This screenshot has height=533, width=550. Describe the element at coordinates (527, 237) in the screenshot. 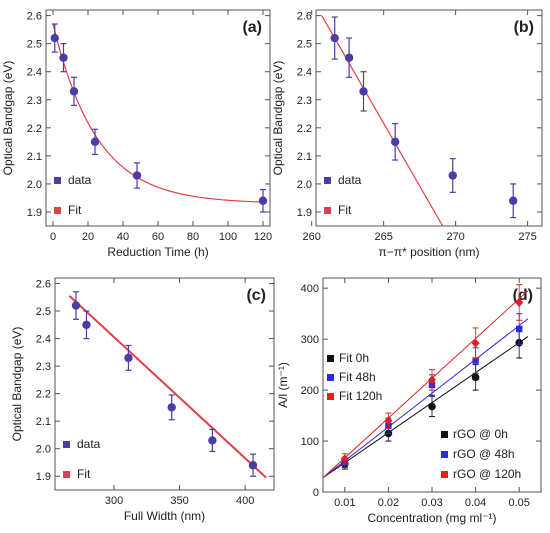

I see `x-tick-label: 275` at that location.